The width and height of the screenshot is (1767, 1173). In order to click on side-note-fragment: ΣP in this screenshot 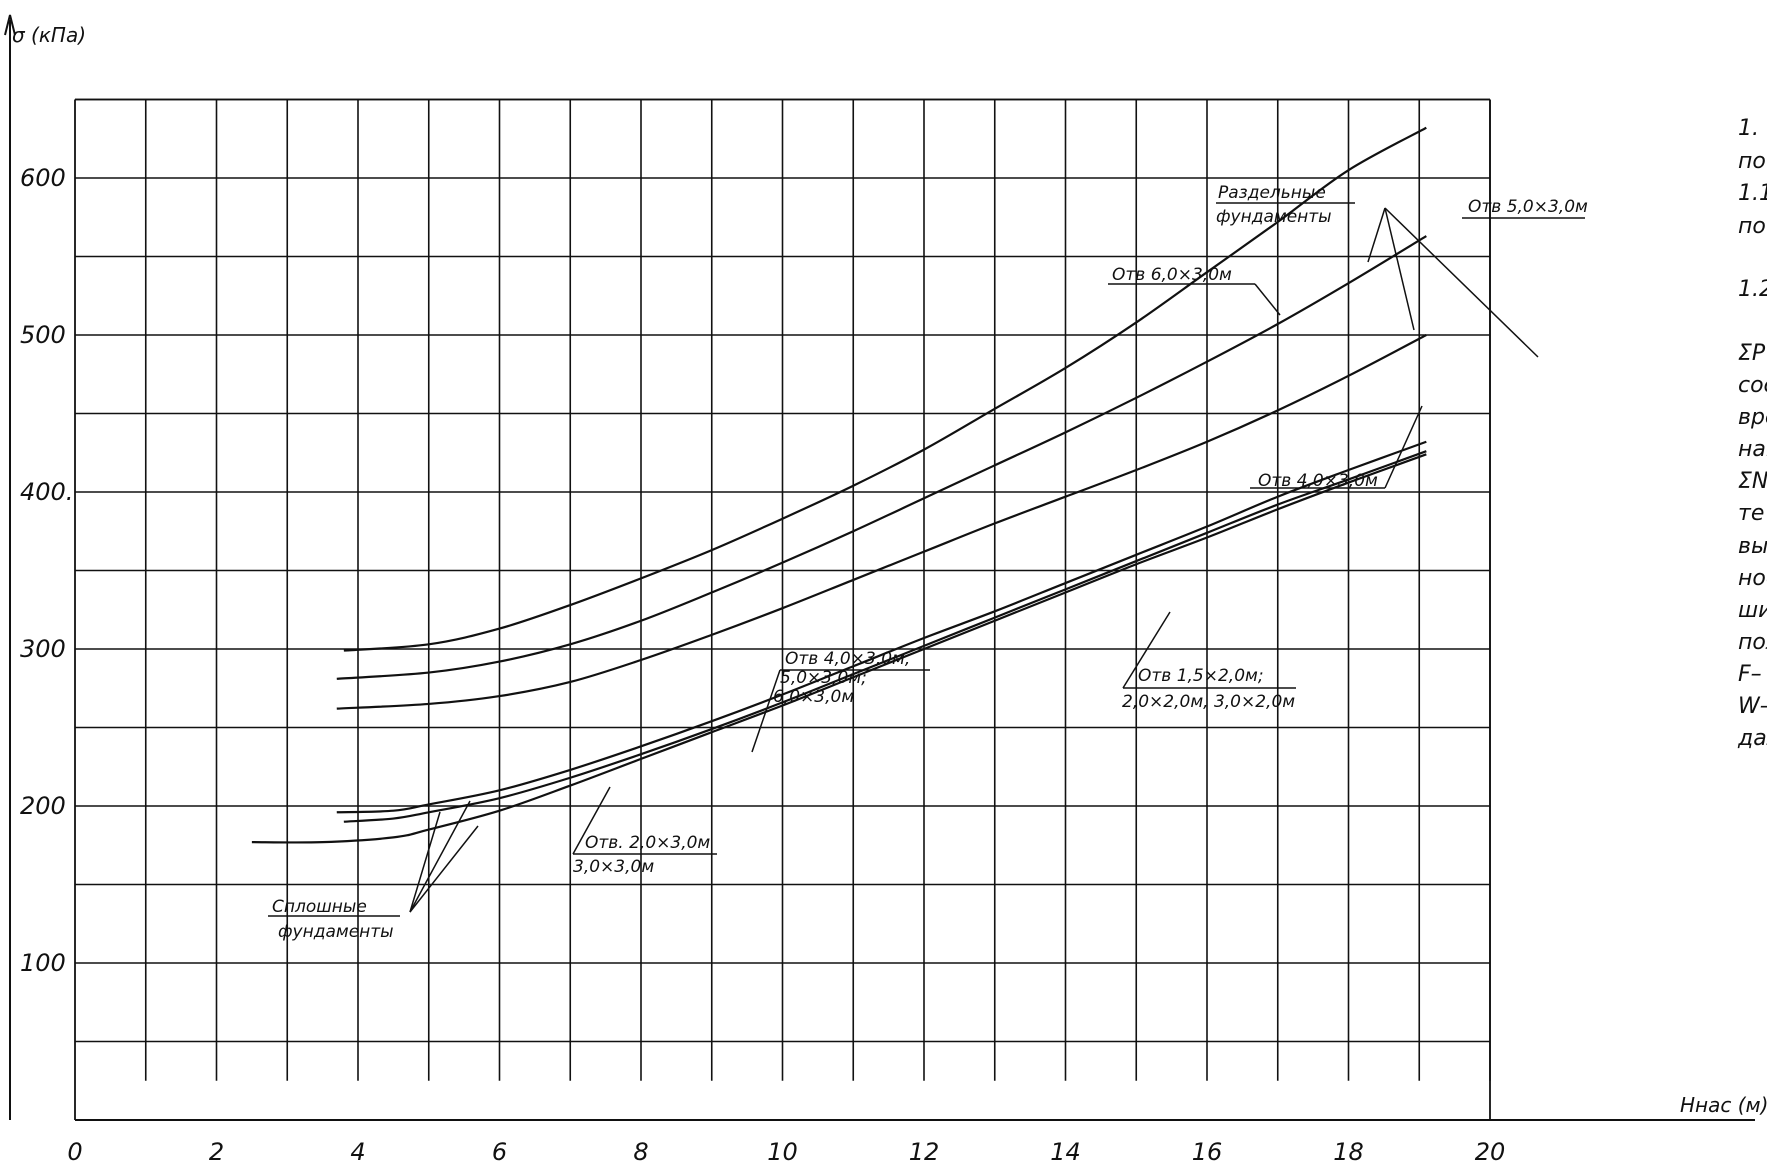, I will do `click(1752, 353)`.